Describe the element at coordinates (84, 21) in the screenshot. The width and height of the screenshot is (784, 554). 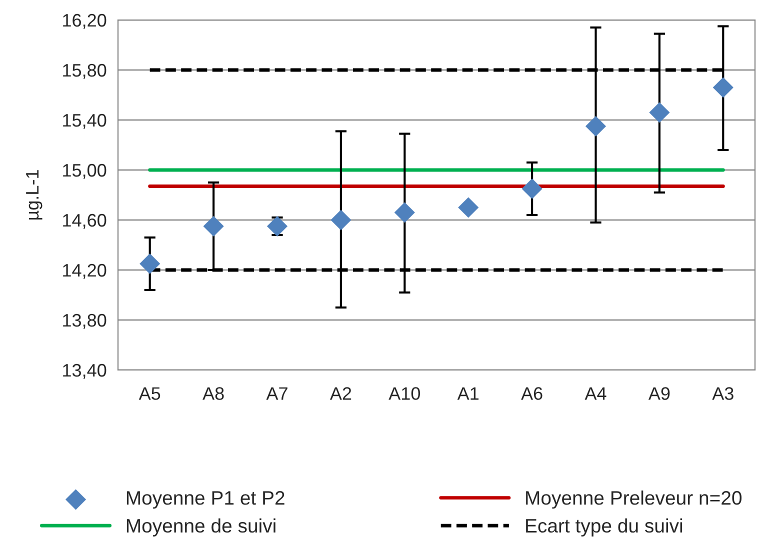
I see `y-tick-label: 16,20` at that location.